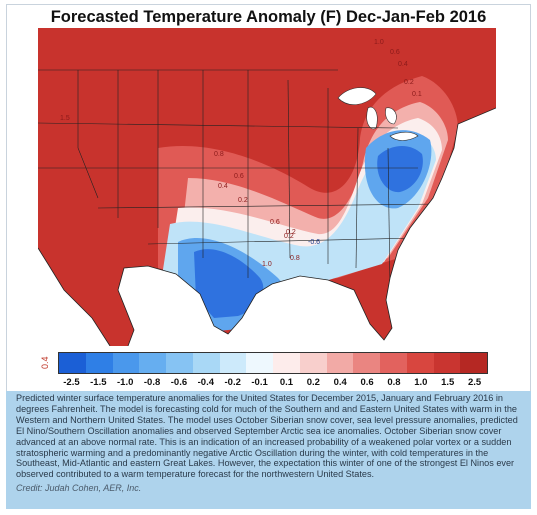 The width and height of the screenshot is (537, 515). What do you see at coordinates (313, 382) in the screenshot?
I see `colorbar-tick-label: 0.2` at bounding box center [313, 382].